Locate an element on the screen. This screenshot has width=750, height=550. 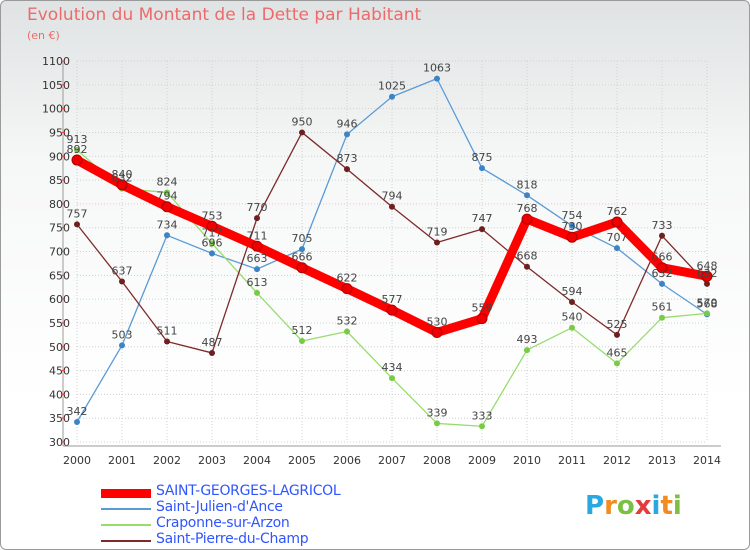
x-tick-label: 2000 is located at coordinates (77, 460).